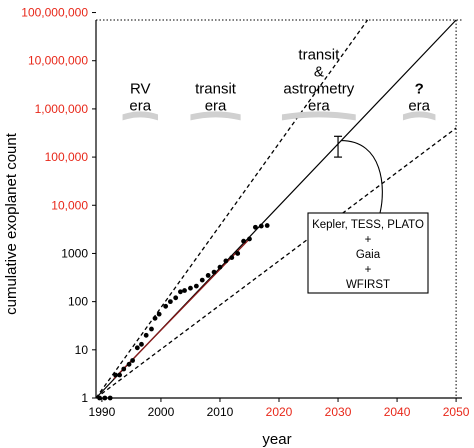 The height and width of the screenshot is (448, 474). What do you see at coordinates (69, 205) in the screenshot?
I see `y-tick-label: 10,000` at bounding box center [69, 205].